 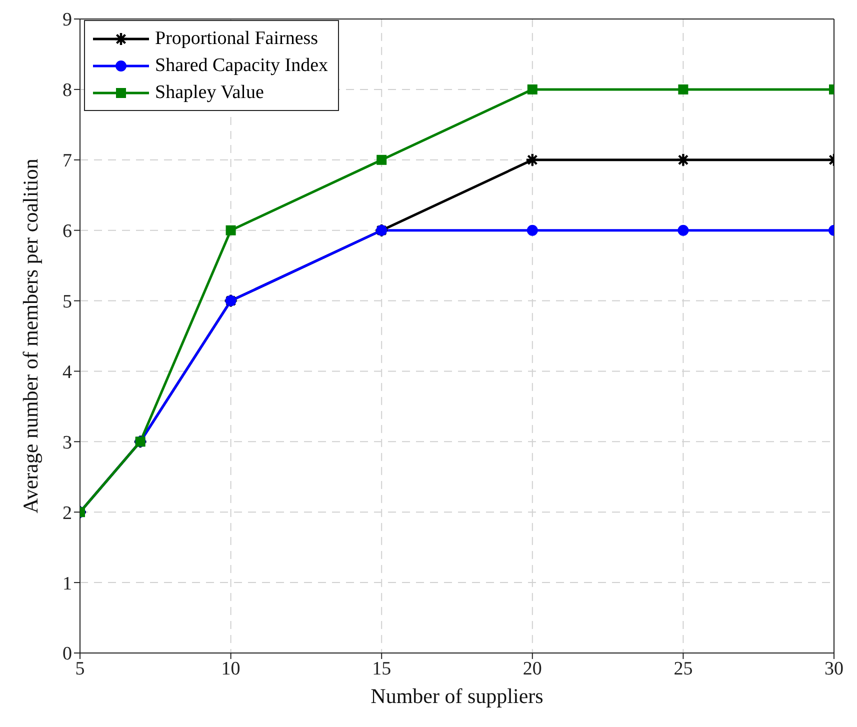 What do you see at coordinates (683, 669) in the screenshot?
I see `x-tick-label: 25` at bounding box center [683, 669].